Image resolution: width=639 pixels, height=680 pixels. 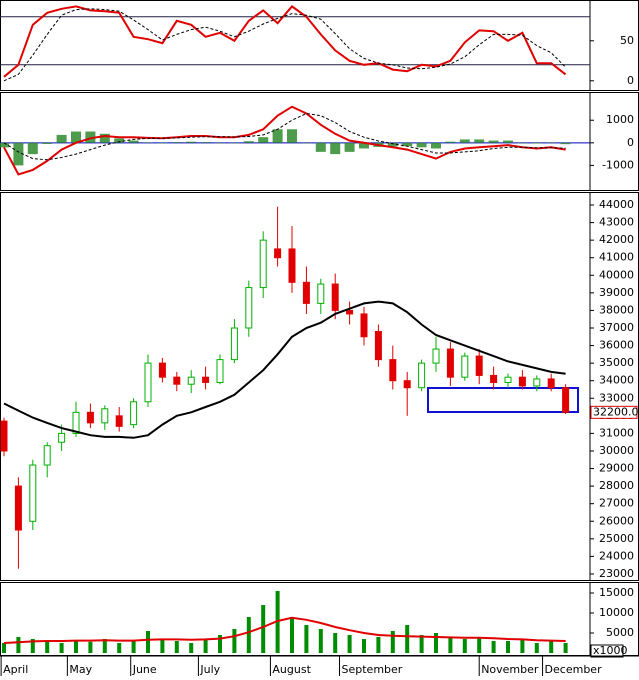 I want to click on y-tick-label: 35000, so click(x=616, y=362).